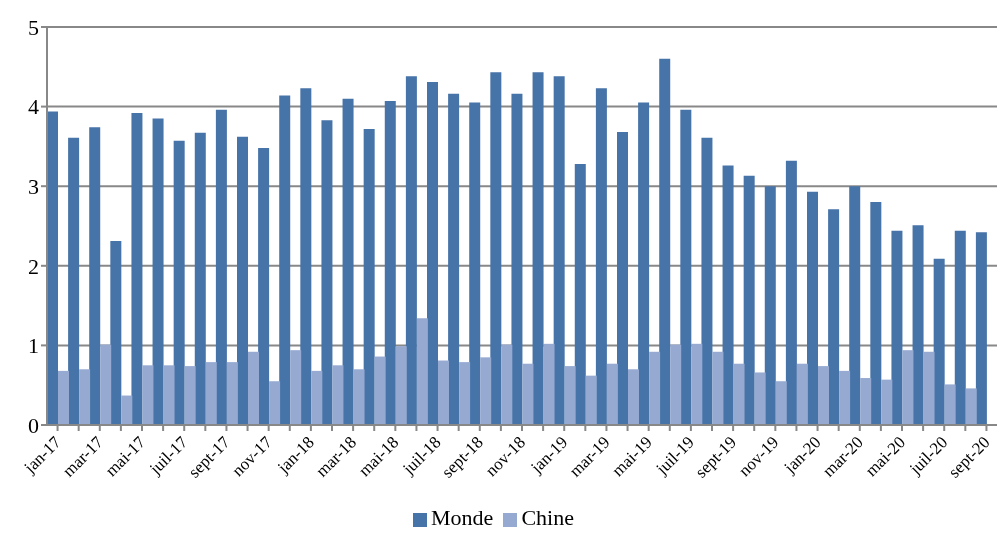  I want to click on y-tick-label: 0, so click(33, 425).